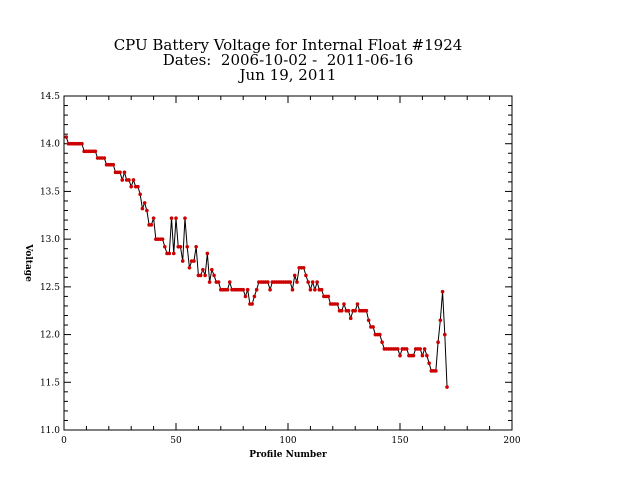 The image size is (640, 480). I want to click on y-tick-label: 12.5, so click(50, 288).